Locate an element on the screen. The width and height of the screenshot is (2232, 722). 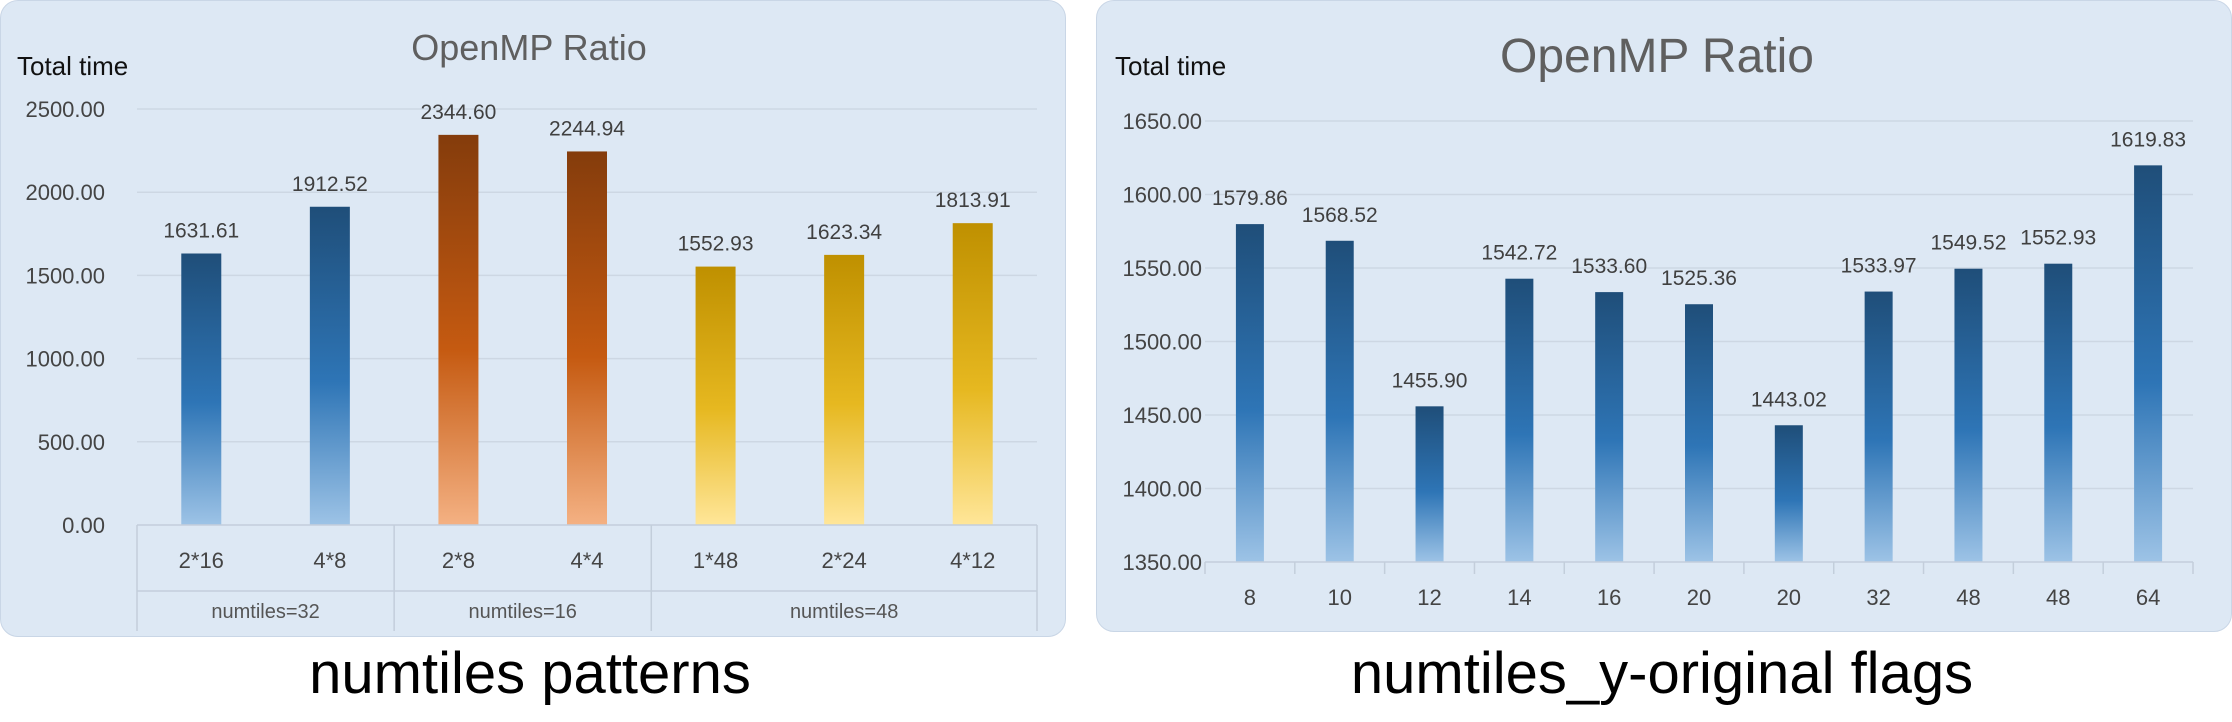
y-tick-label: 500.00 is located at coordinates (71, 442).